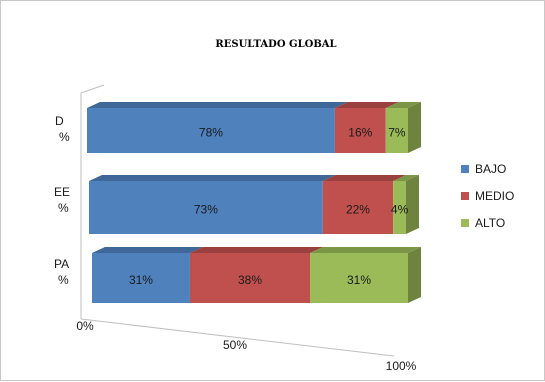  What do you see at coordinates (401, 366) in the screenshot?
I see `x-tick-2: 100%` at bounding box center [401, 366].